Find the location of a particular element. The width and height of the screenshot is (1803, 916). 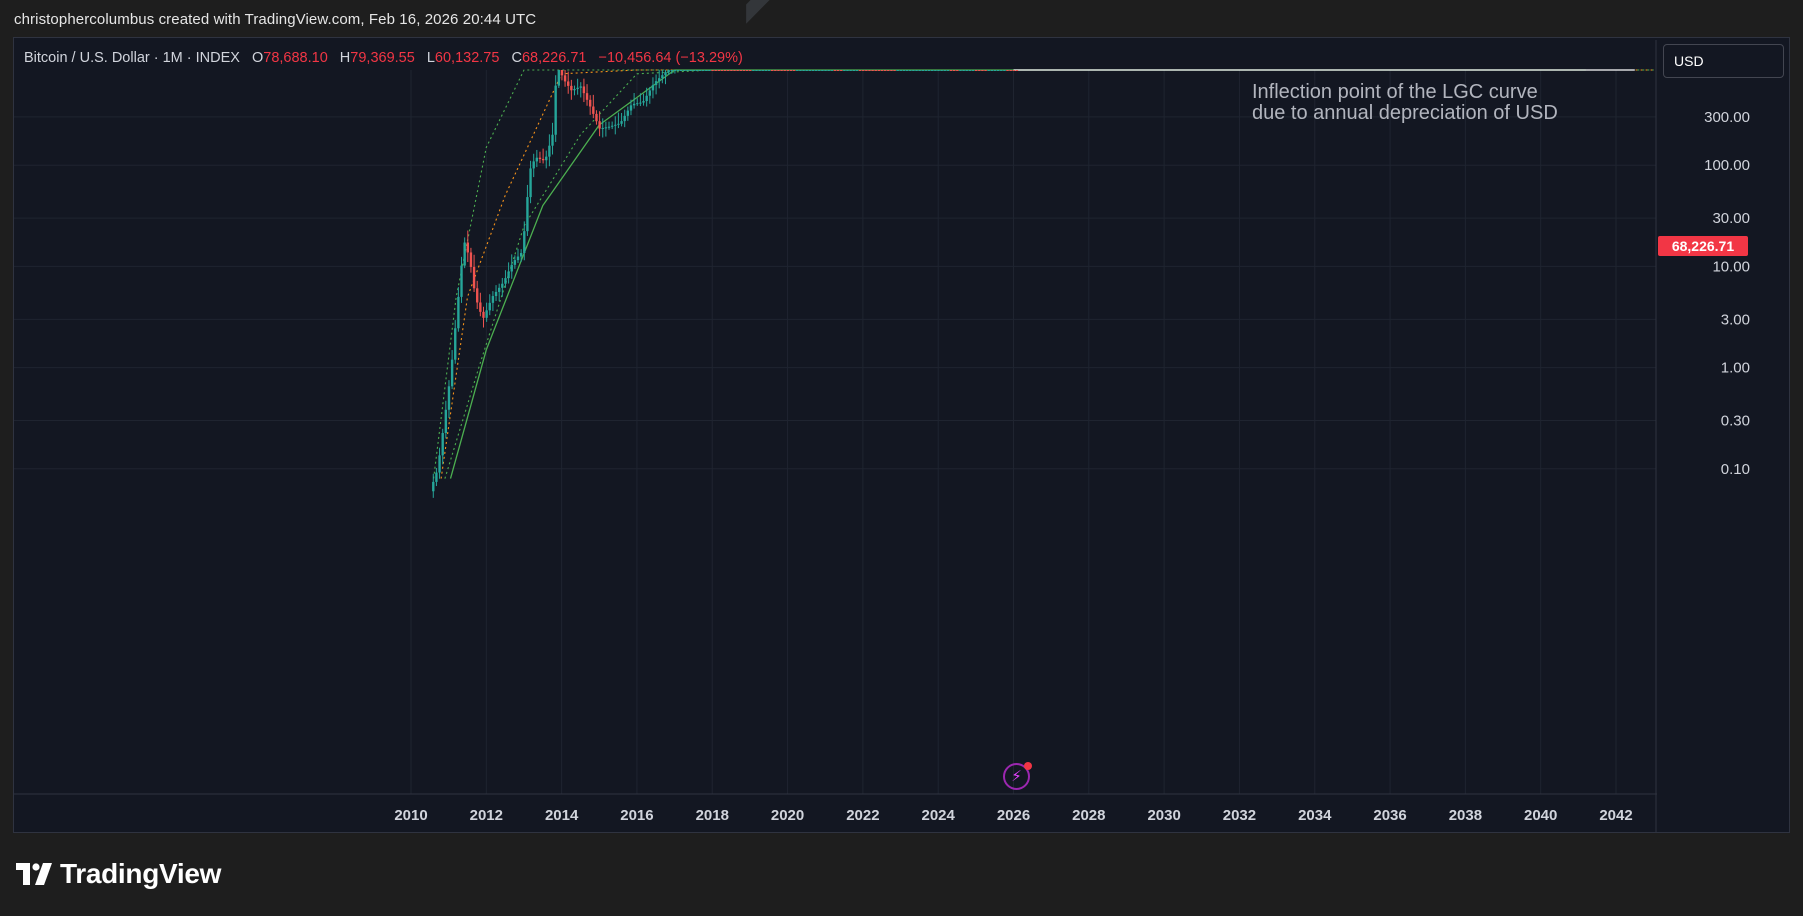

low-value: 60,132.75 is located at coordinates (467, 58).